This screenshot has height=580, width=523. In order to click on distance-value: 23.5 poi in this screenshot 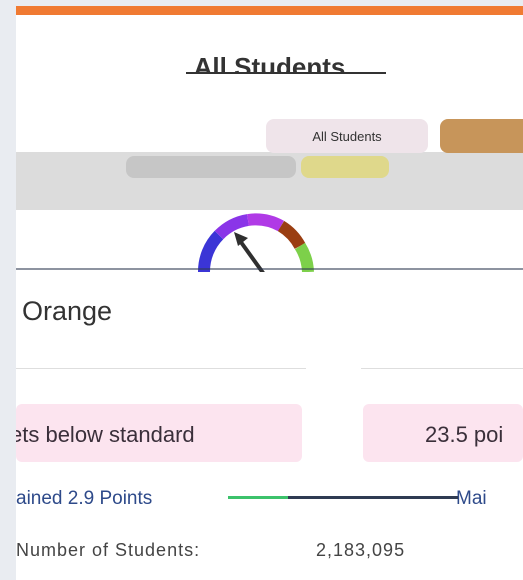, I will do `click(464, 434)`.